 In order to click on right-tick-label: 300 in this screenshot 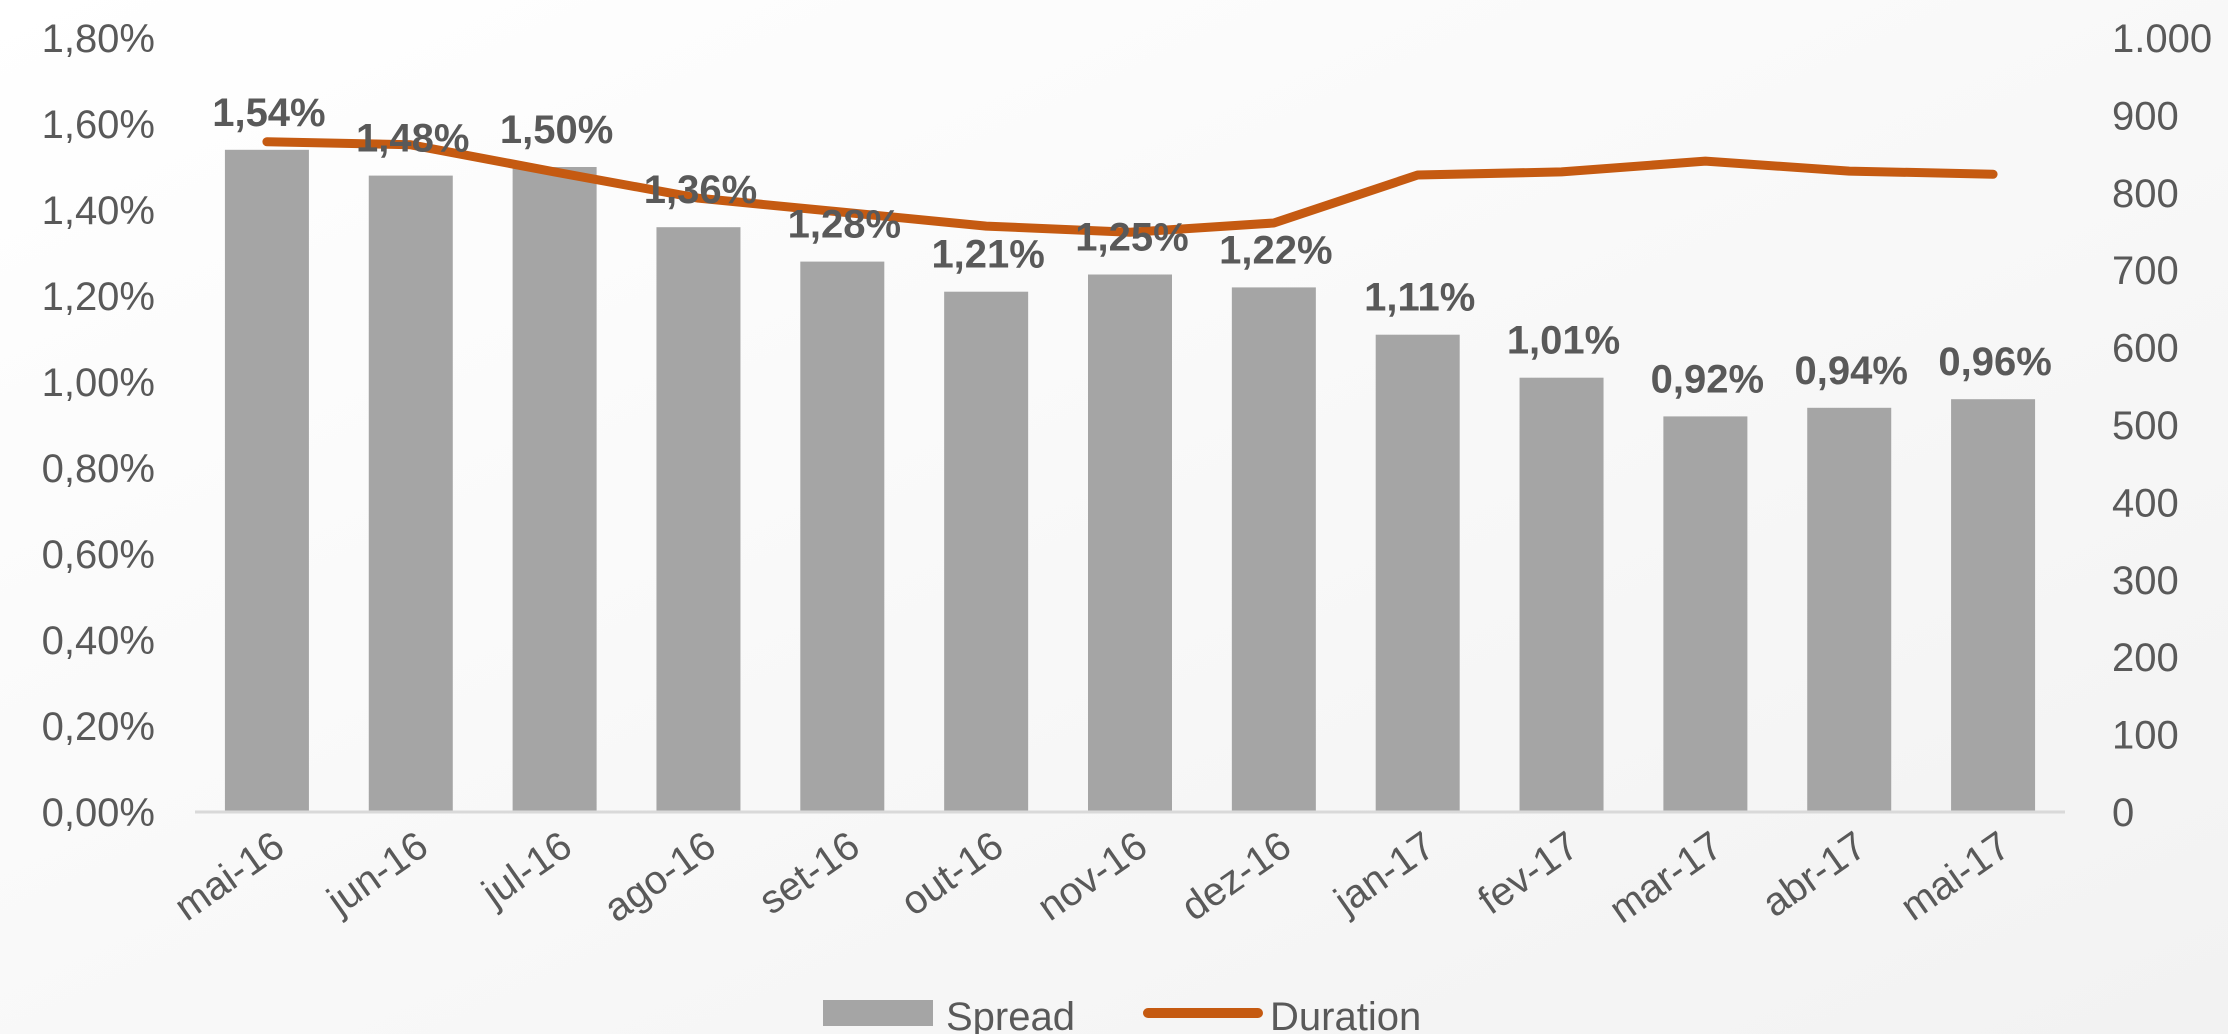, I will do `click(2145, 581)`.